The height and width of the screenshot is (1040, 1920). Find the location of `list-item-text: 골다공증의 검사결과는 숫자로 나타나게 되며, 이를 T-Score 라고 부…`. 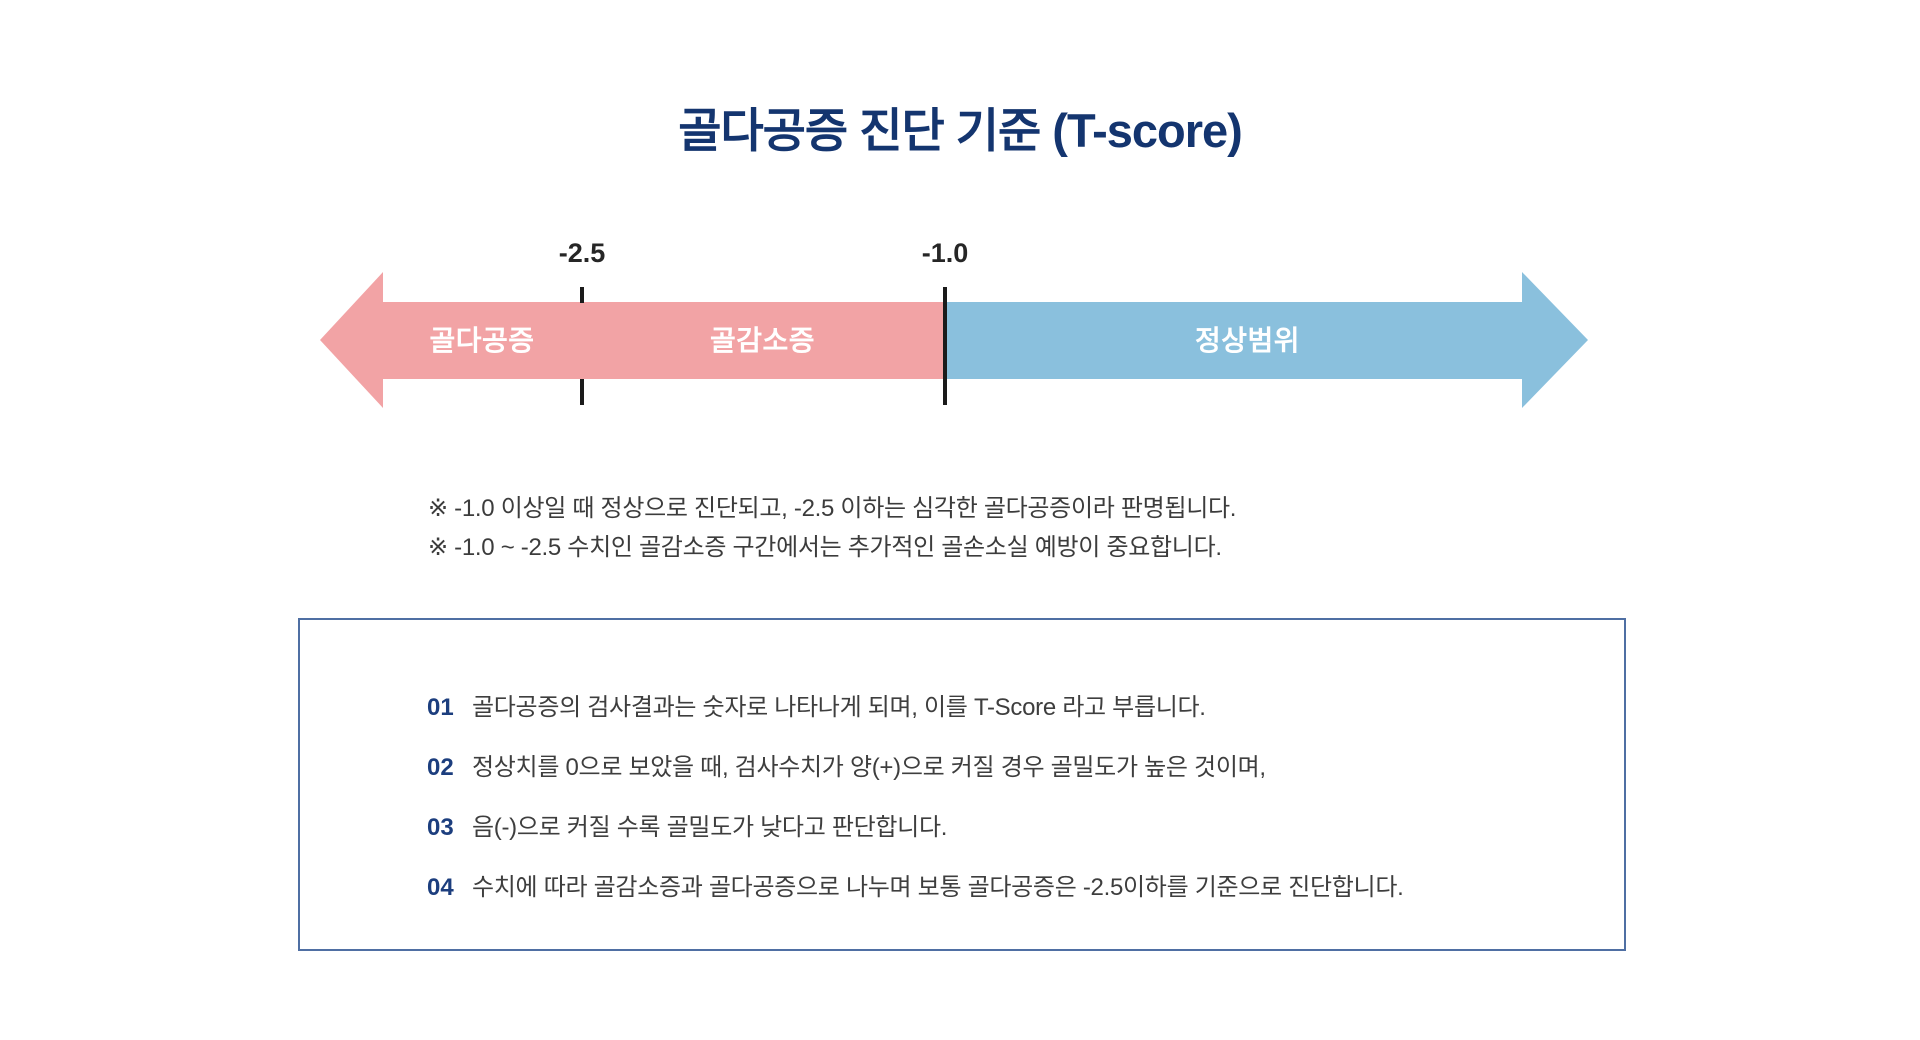

list-item-text: 골다공증의 검사결과는 숫자로 나타나게 되며, 이를 T-Score 라고 부… is located at coordinates (839, 707).